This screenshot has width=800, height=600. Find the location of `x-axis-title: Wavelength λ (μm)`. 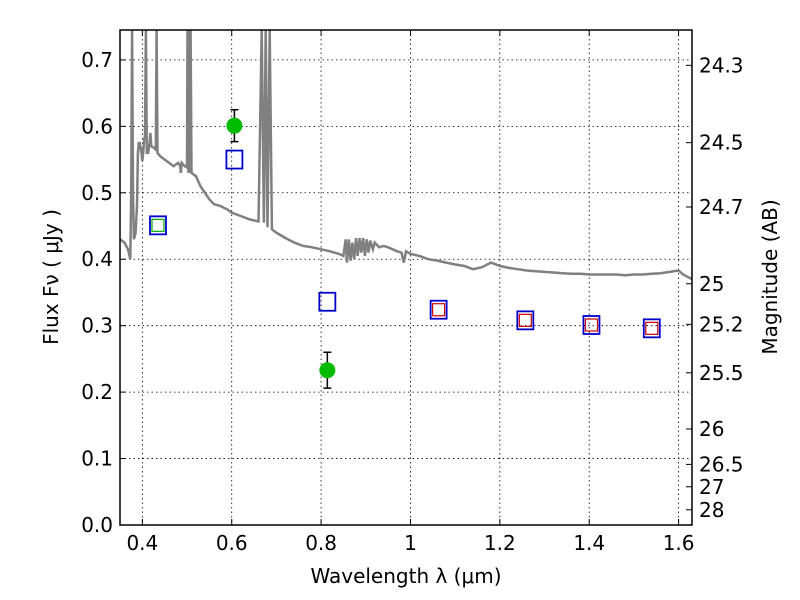

x-axis-title: Wavelength λ (μm) is located at coordinates (405, 576).